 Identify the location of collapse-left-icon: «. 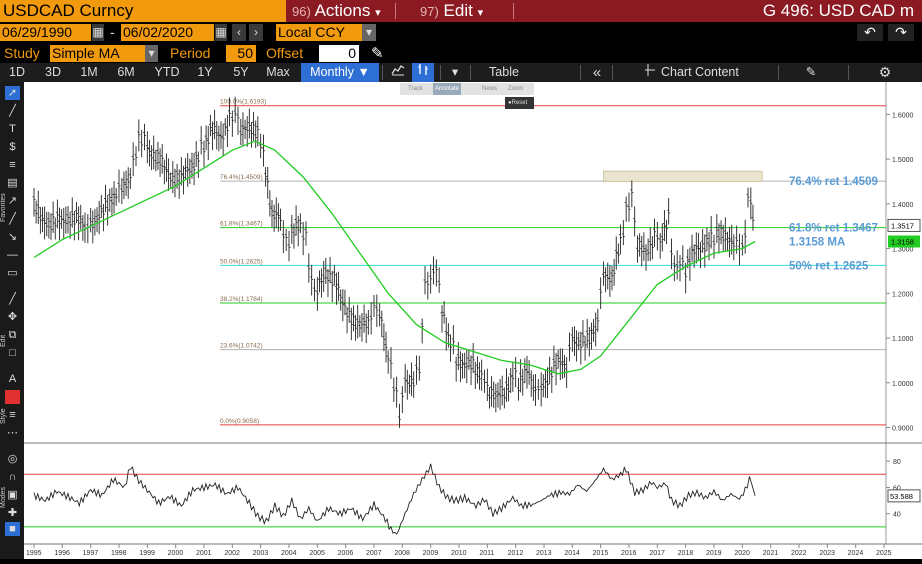
(597, 72).